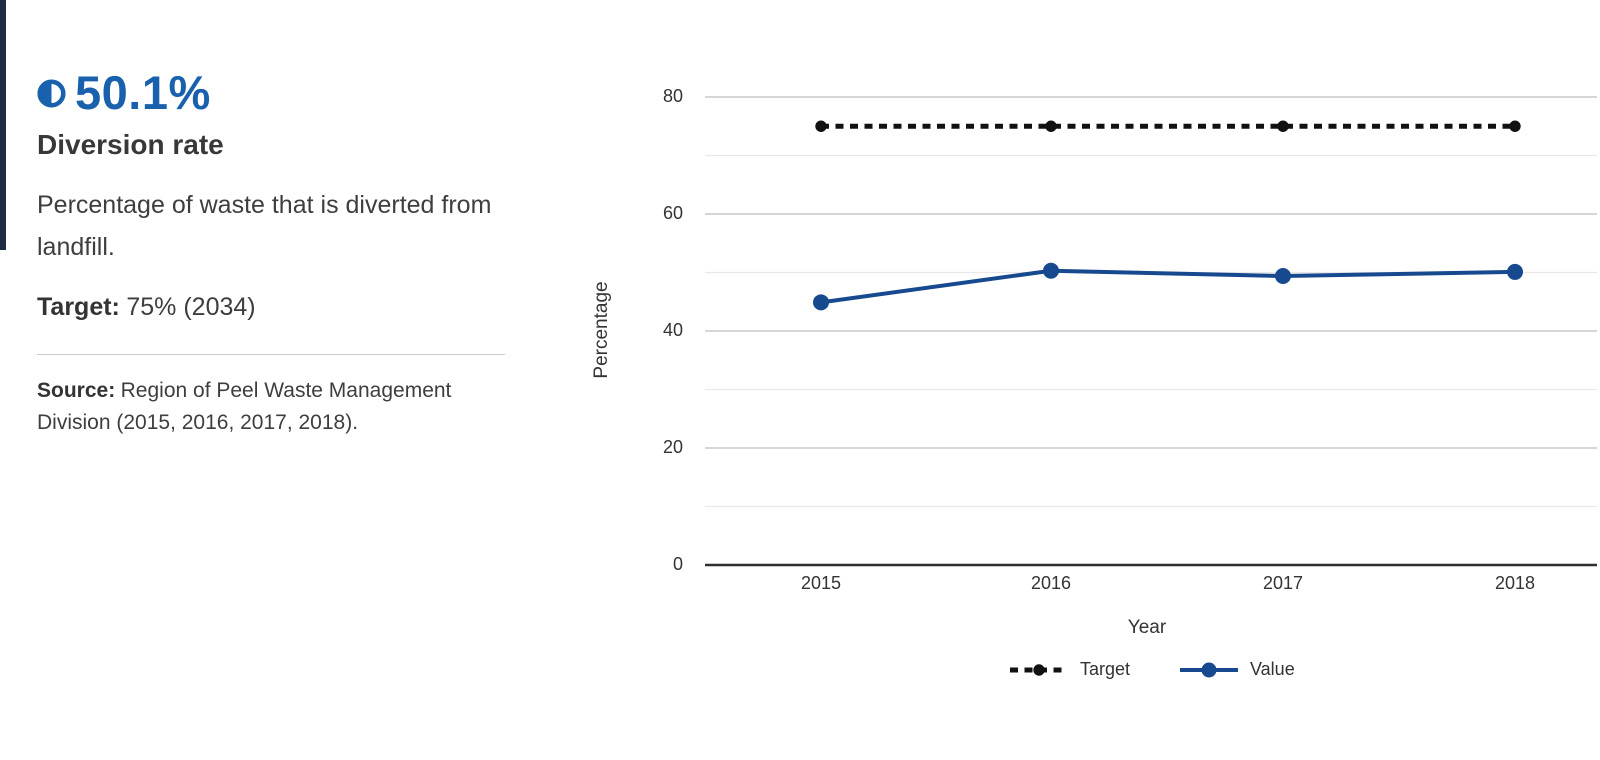  Describe the element at coordinates (76, 390) in the screenshot. I see `source-label: Source:` at that location.